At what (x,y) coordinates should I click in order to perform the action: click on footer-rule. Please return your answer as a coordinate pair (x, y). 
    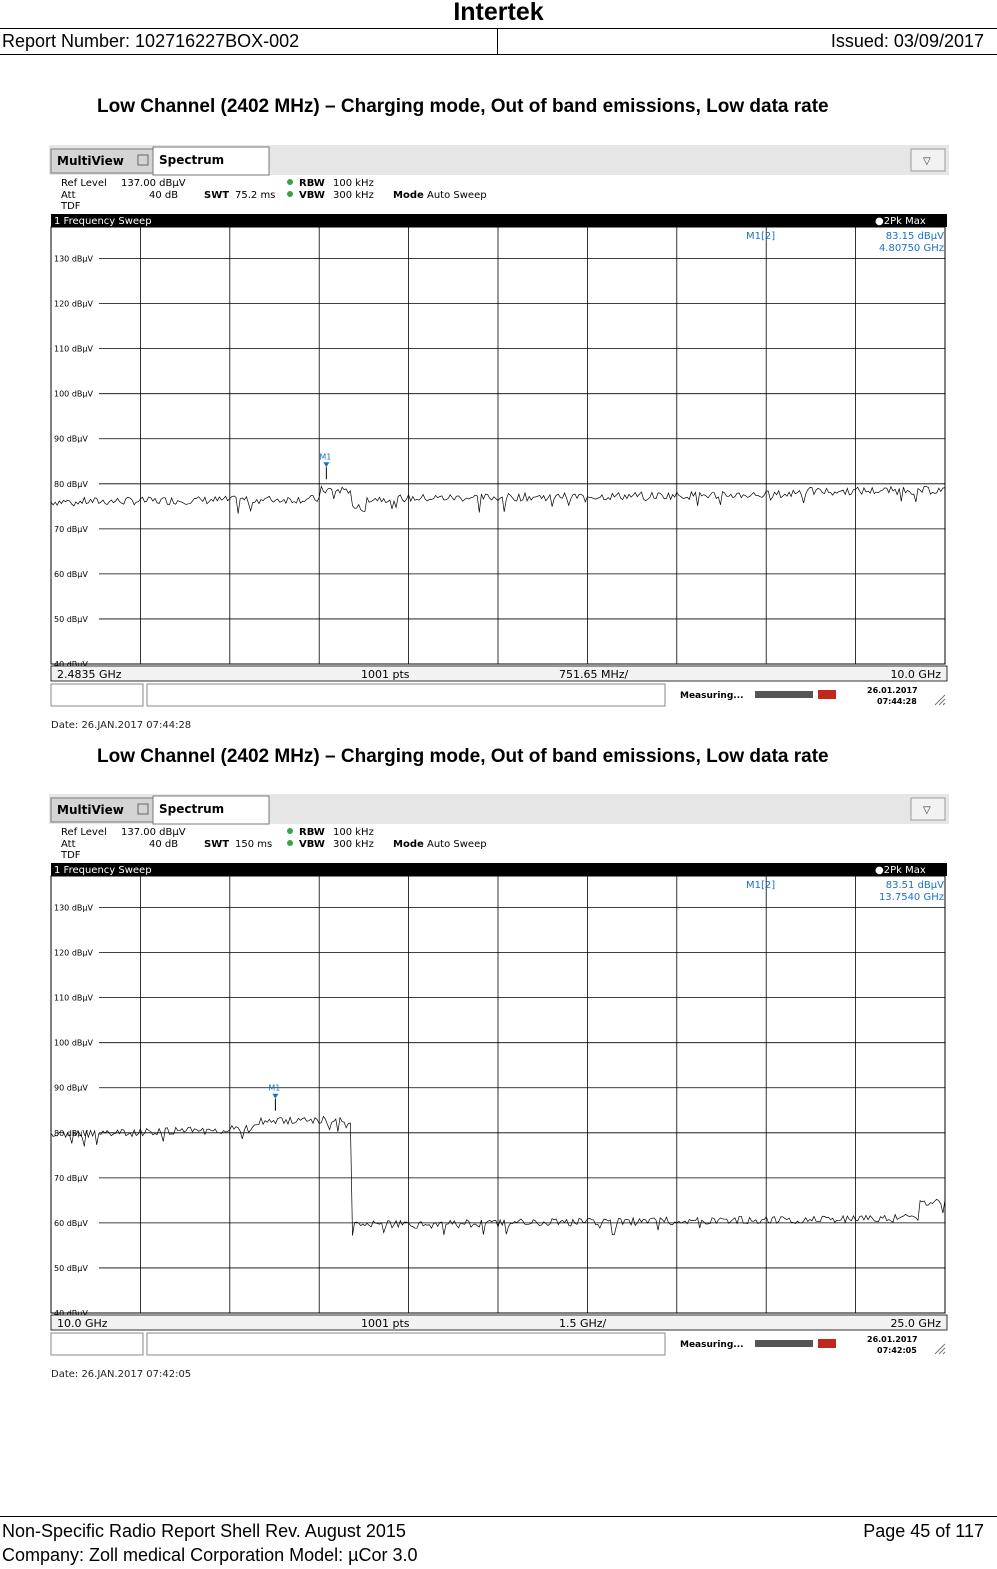
    Looking at the image, I should click on (498, 1516).